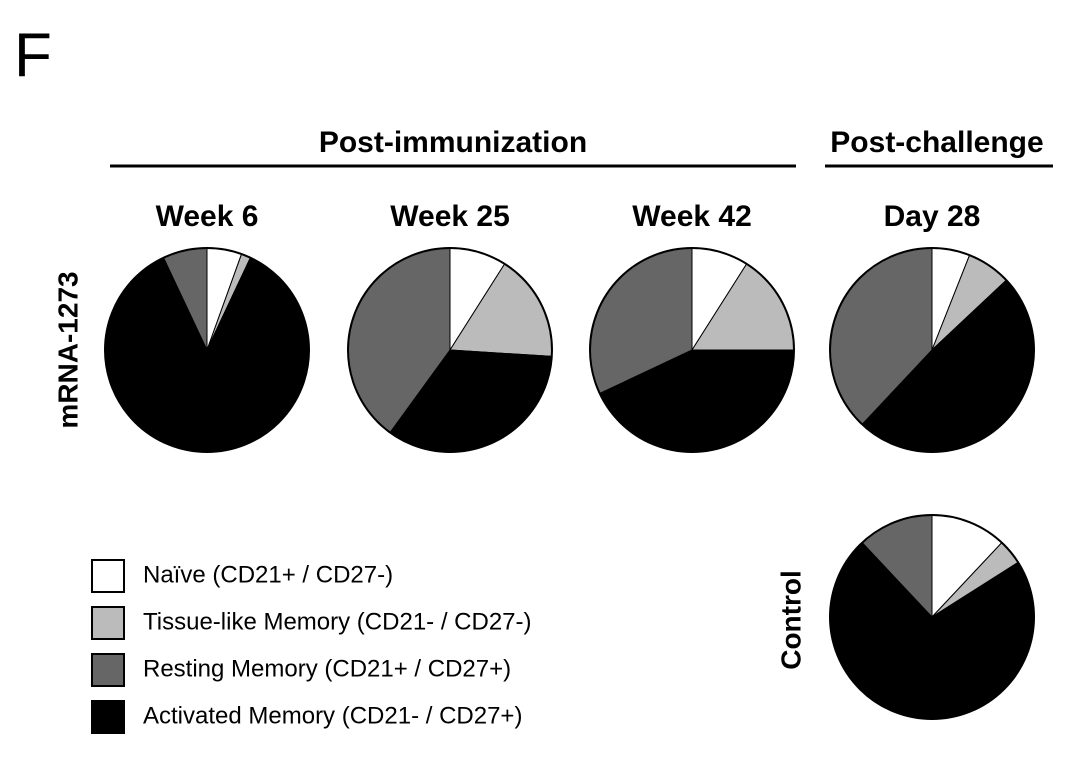 This screenshot has width=1080, height=778. I want to click on legend-label: Naïve (CD21+ / CD27-), so click(268, 574).